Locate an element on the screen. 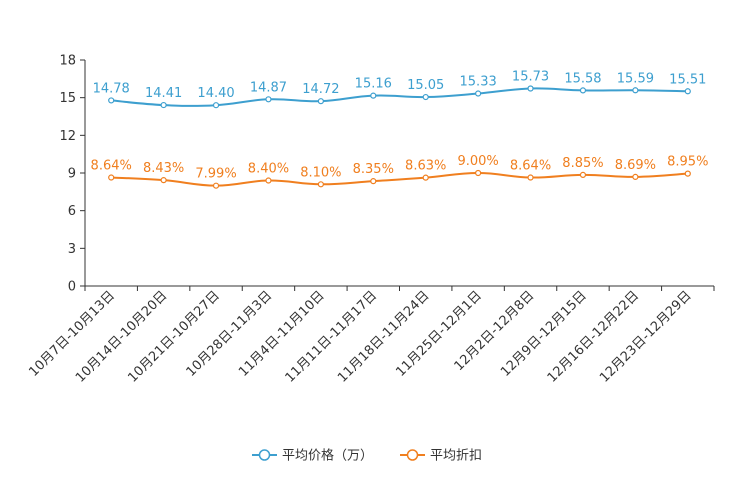 This screenshot has width=744, height=496. y-tick-label: 3 is located at coordinates (72, 249).